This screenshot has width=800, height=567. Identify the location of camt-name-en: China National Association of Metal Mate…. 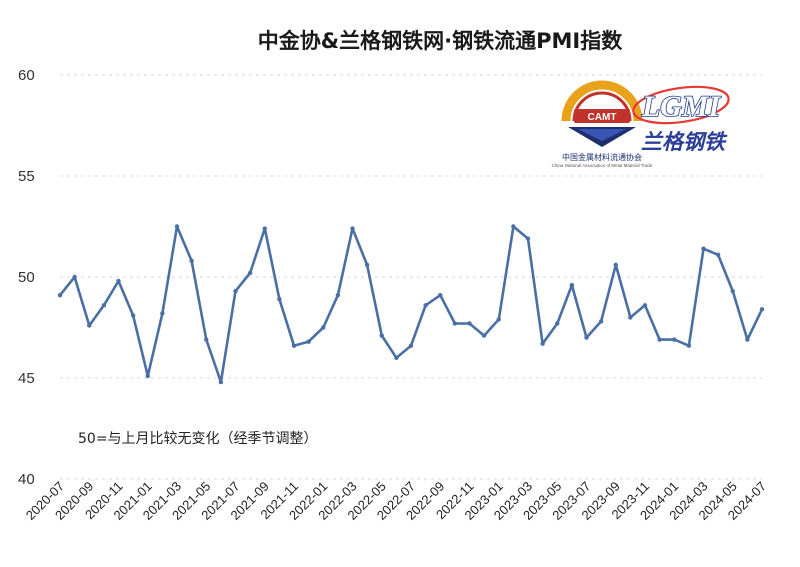
(602, 165).